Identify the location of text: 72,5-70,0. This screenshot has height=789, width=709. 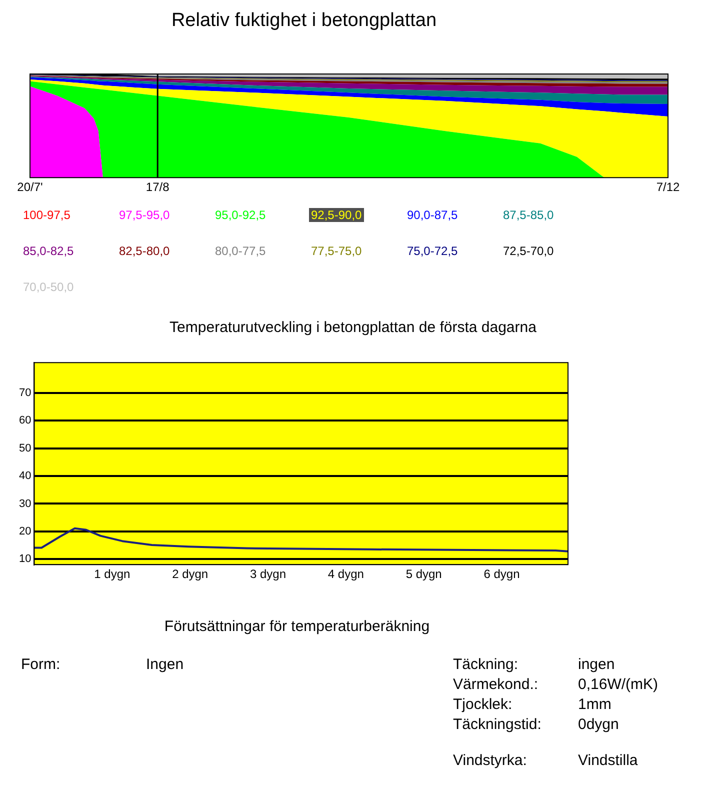
(528, 251).